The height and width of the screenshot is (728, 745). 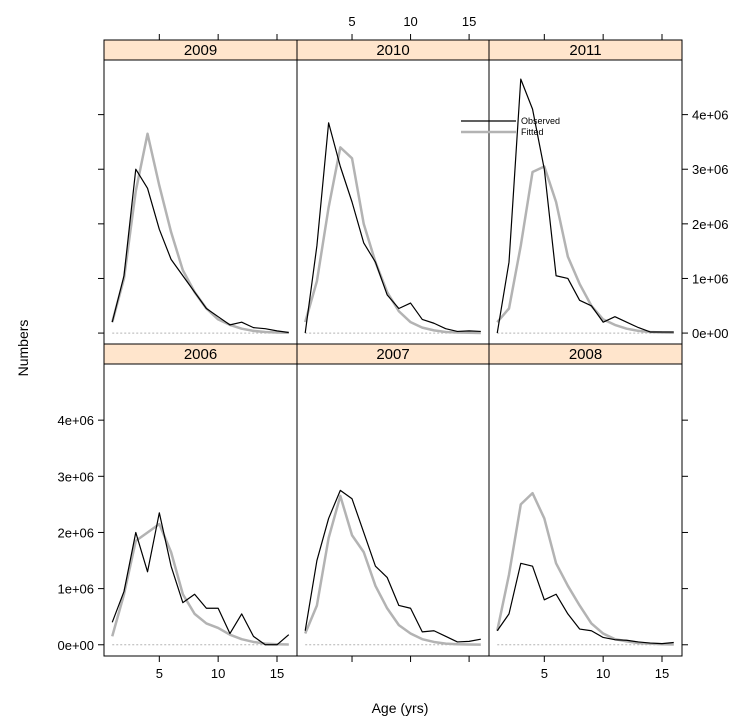 I want to click on strip-label-2009: 2009, so click(x=200, y=50).